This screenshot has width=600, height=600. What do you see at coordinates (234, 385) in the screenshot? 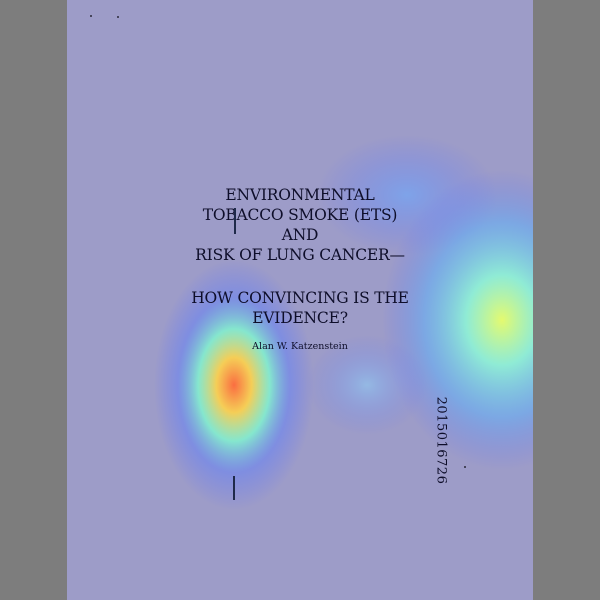
I see `heatmap-blob-left` at bounding box center [234, 385].